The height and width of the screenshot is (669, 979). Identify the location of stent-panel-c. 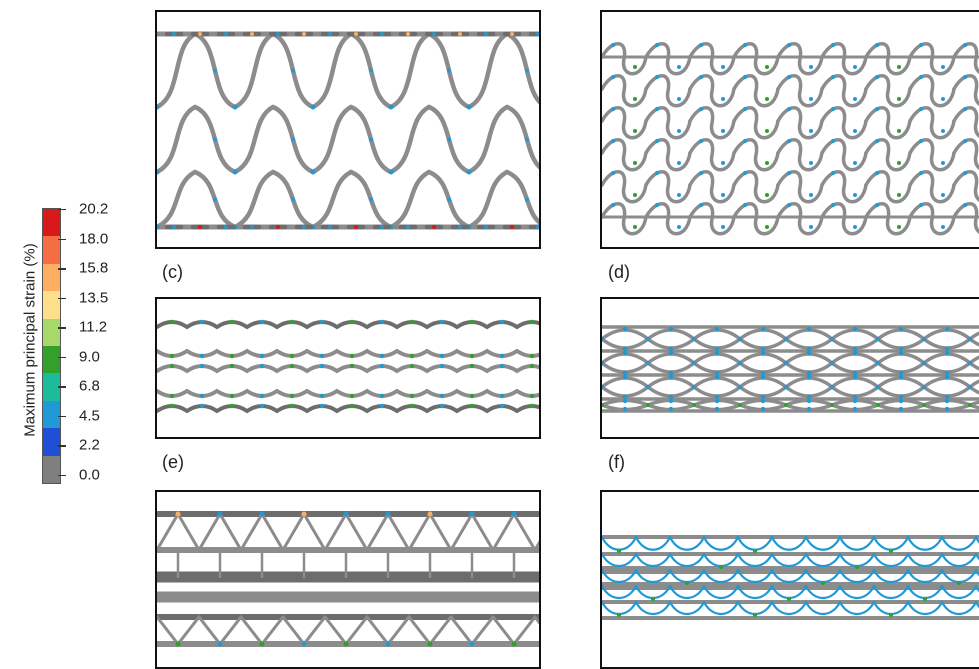
(348, 368).